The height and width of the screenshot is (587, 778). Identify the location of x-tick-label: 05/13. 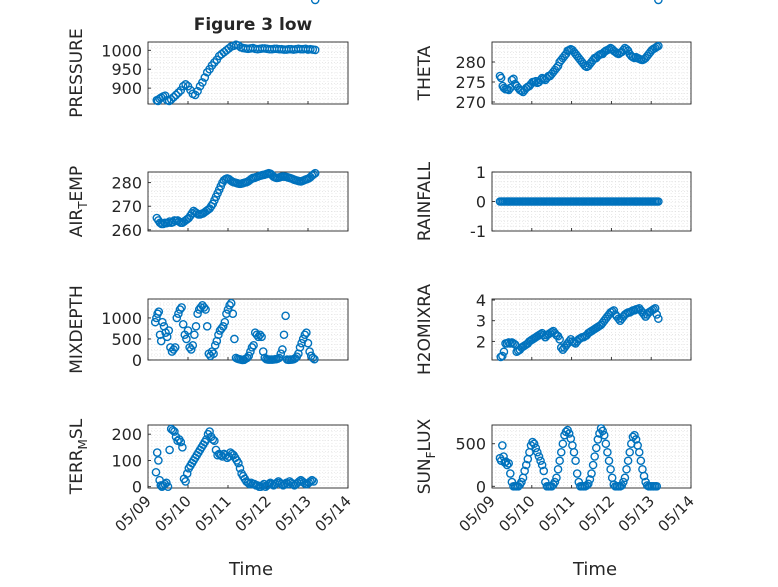
(636, 513).